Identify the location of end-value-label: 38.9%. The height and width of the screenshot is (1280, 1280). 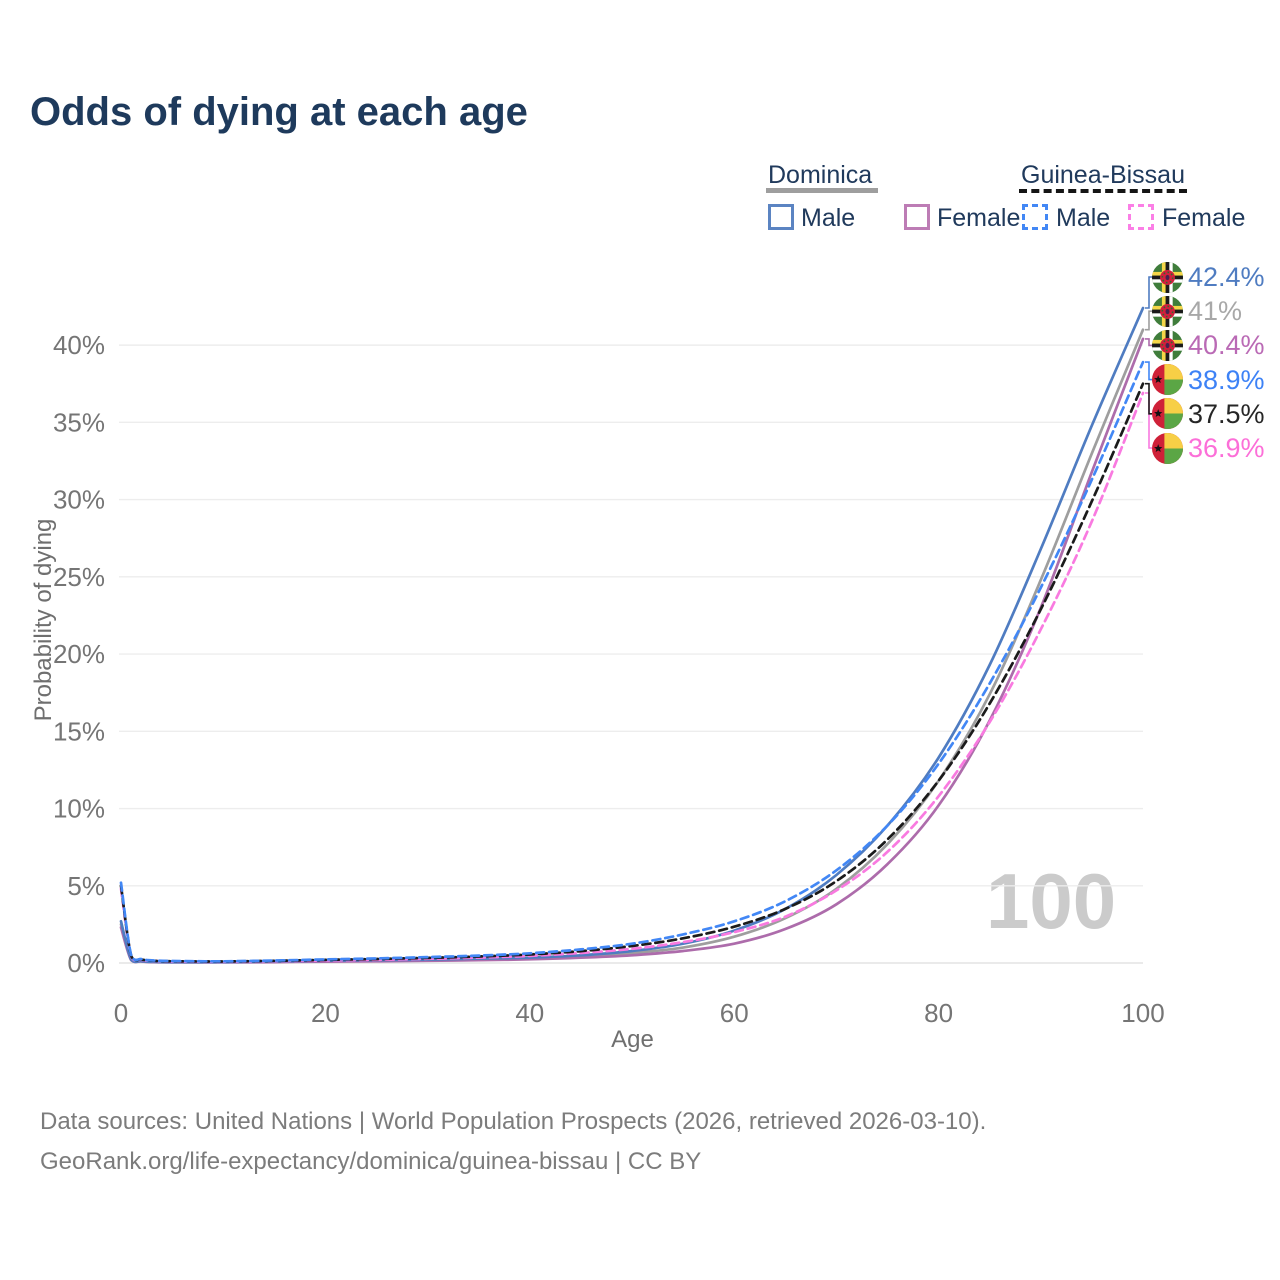
(1226, 379).